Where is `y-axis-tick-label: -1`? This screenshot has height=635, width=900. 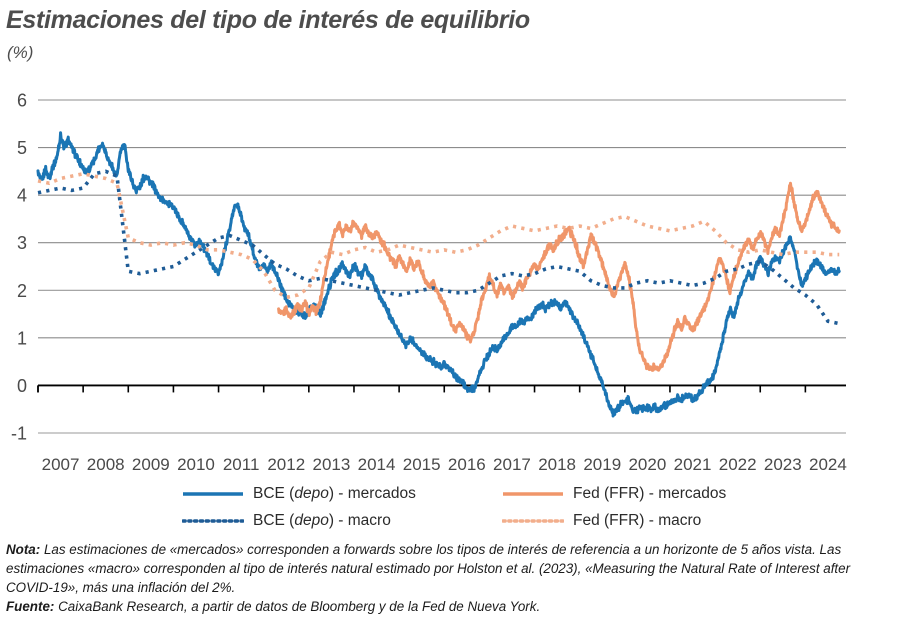 y-axis-tick-label: -1 is located at coordinates (19, 434).